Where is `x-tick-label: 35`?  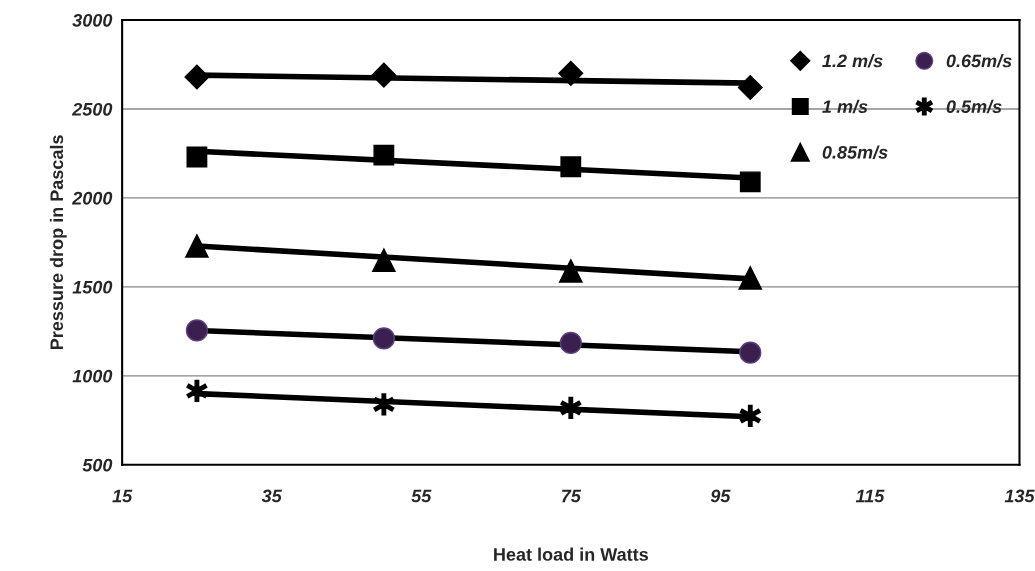 x-tick-label: 35 is located at coordinates (271, 496).